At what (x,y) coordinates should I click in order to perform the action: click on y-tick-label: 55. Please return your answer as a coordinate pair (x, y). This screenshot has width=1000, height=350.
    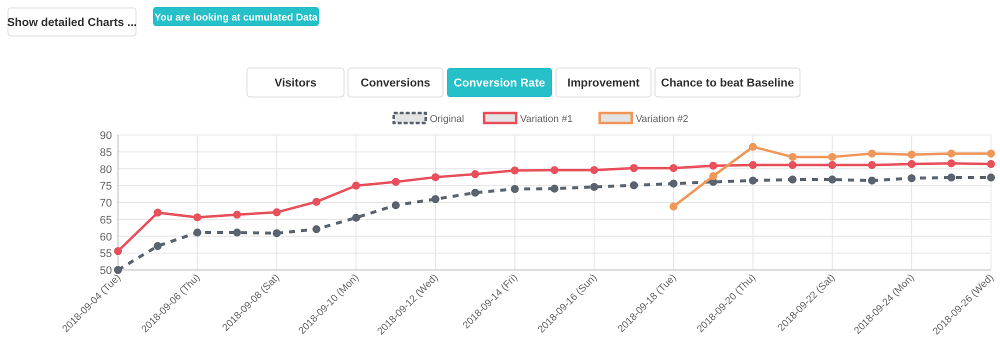
    Looking at the image, I should click on (106, 254).